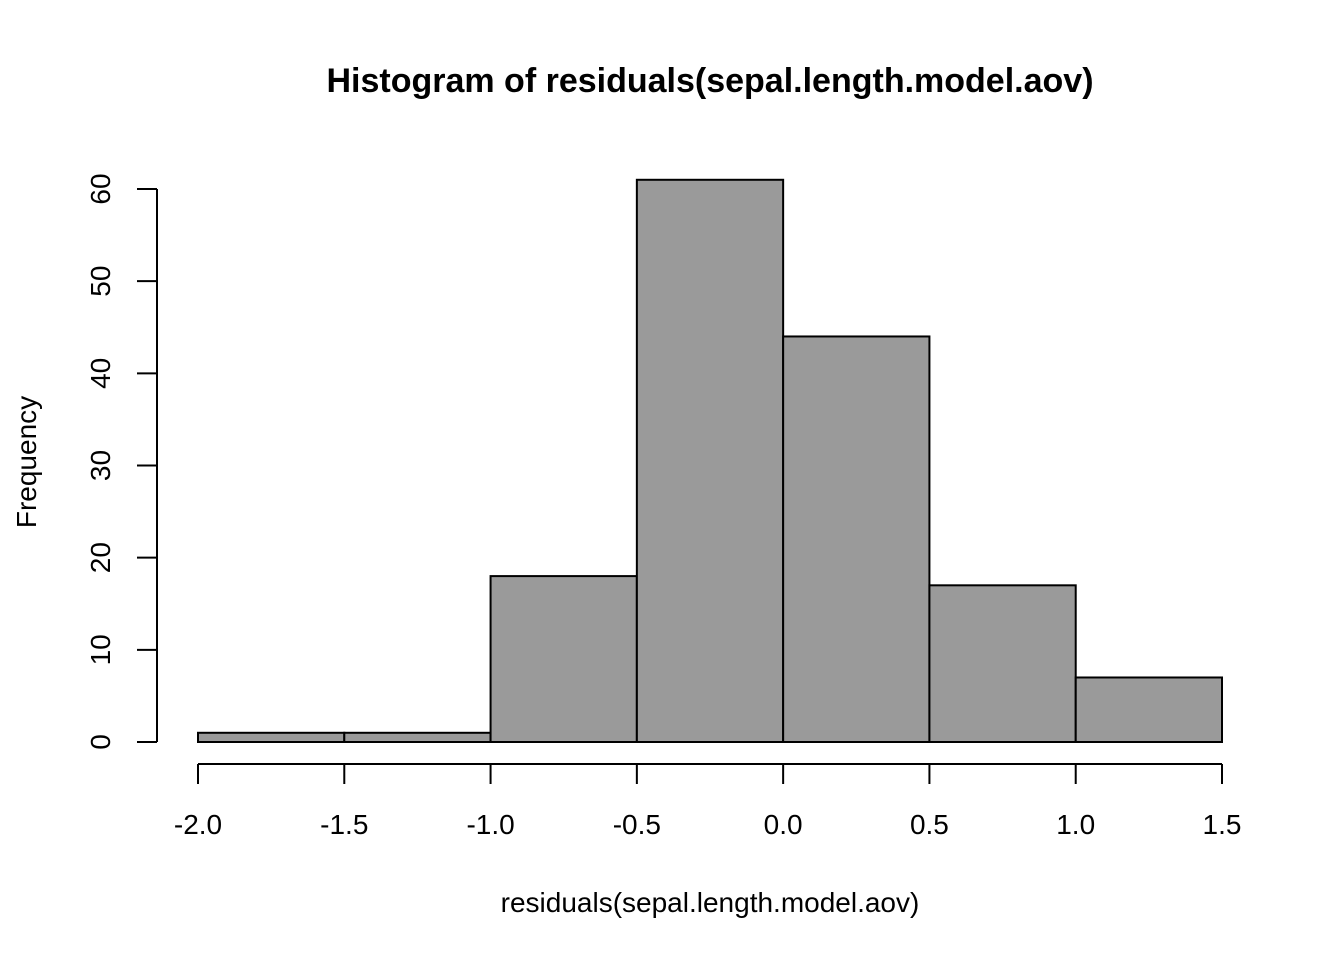  Describe the element at coordinates (1075, 824) in the screenshot. I see `x-tick-label: 1.0` at that location.